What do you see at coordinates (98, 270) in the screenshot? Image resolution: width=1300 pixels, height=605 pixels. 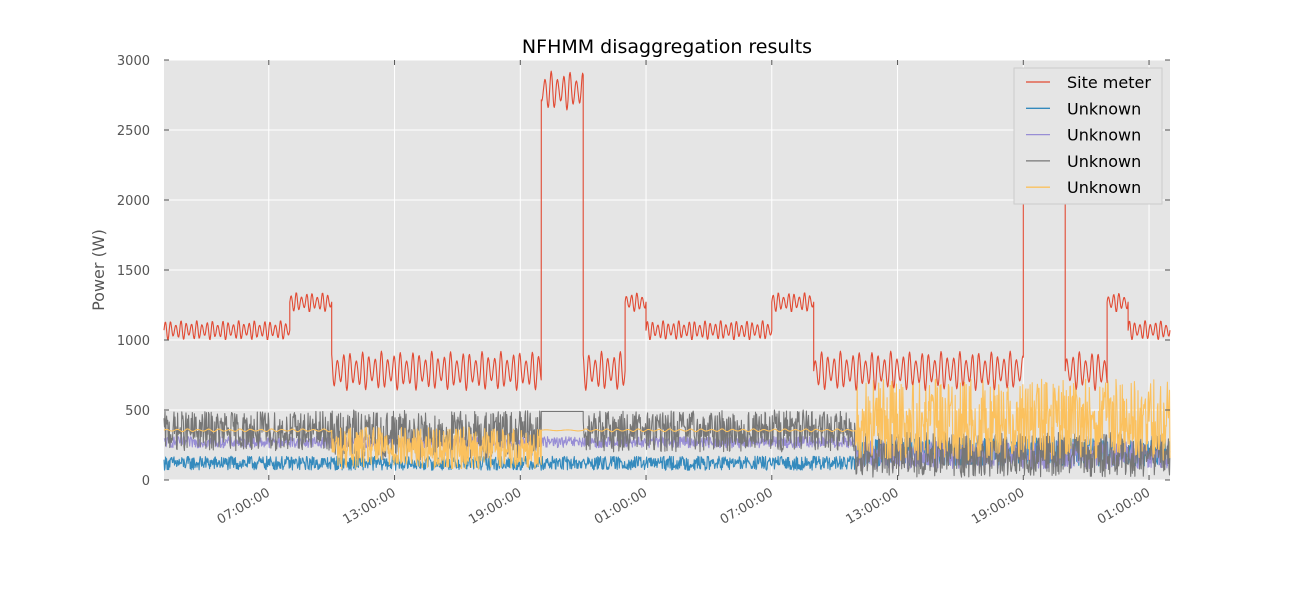 I see `y-axis-label: Power (W)` at bounding box center [98, 270].